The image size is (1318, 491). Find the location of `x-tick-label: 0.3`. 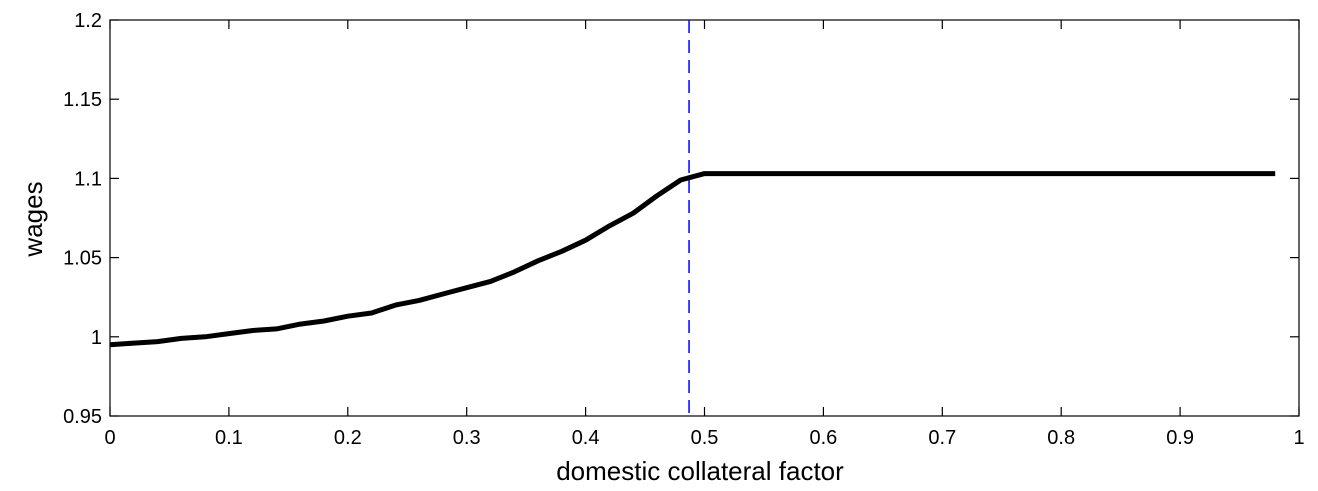

x-tick-label: 0.3 is located at coordinates (467, 438).